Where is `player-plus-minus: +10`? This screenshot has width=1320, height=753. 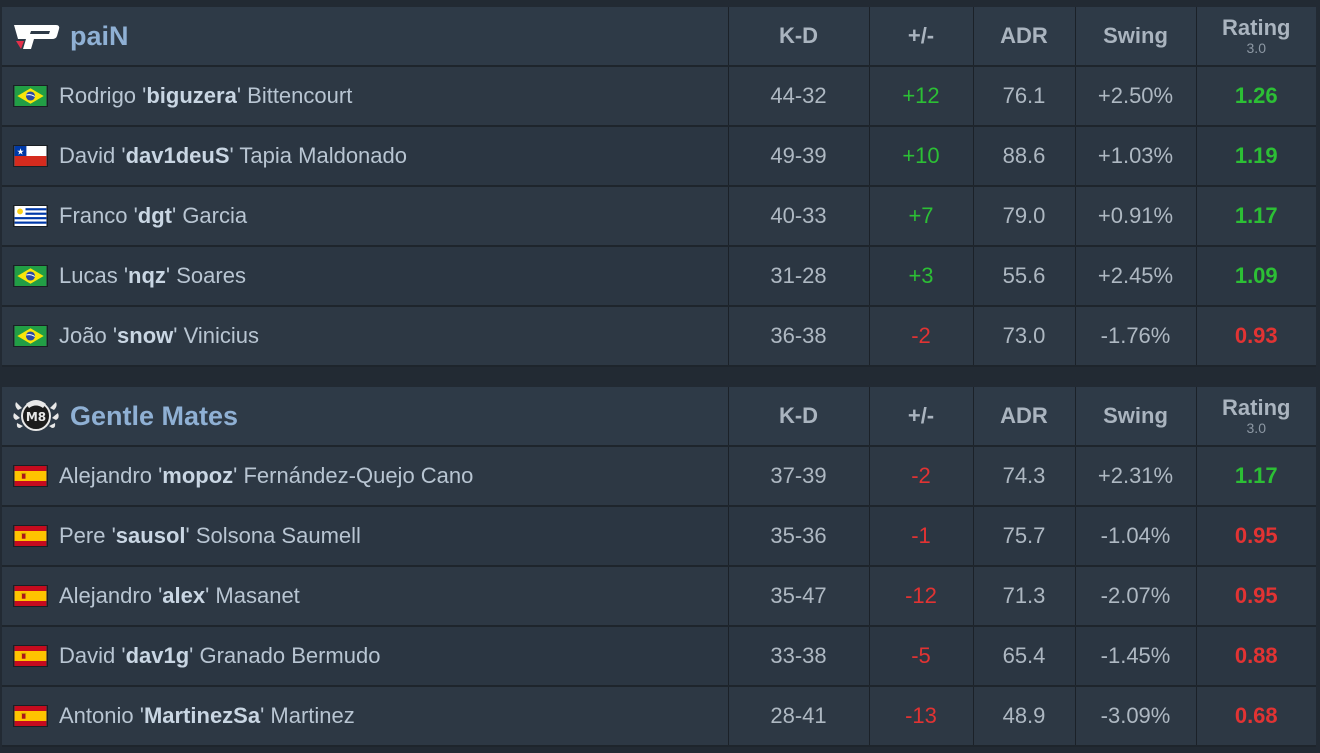 player-plus-minus: +10 is located at coordinates (921, 156).